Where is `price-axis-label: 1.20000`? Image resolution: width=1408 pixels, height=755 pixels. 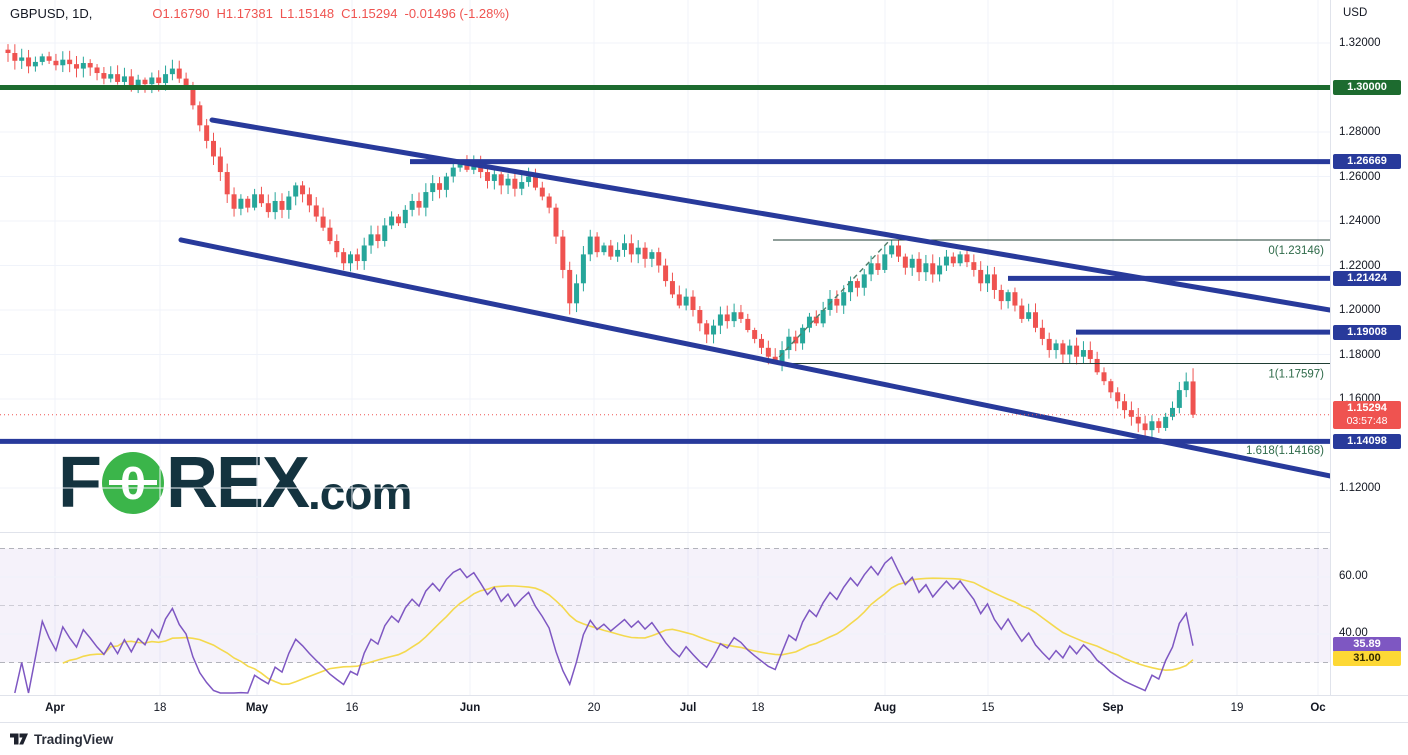 price-axis-label: 1.20000 is located at coordinates (1360, 310).